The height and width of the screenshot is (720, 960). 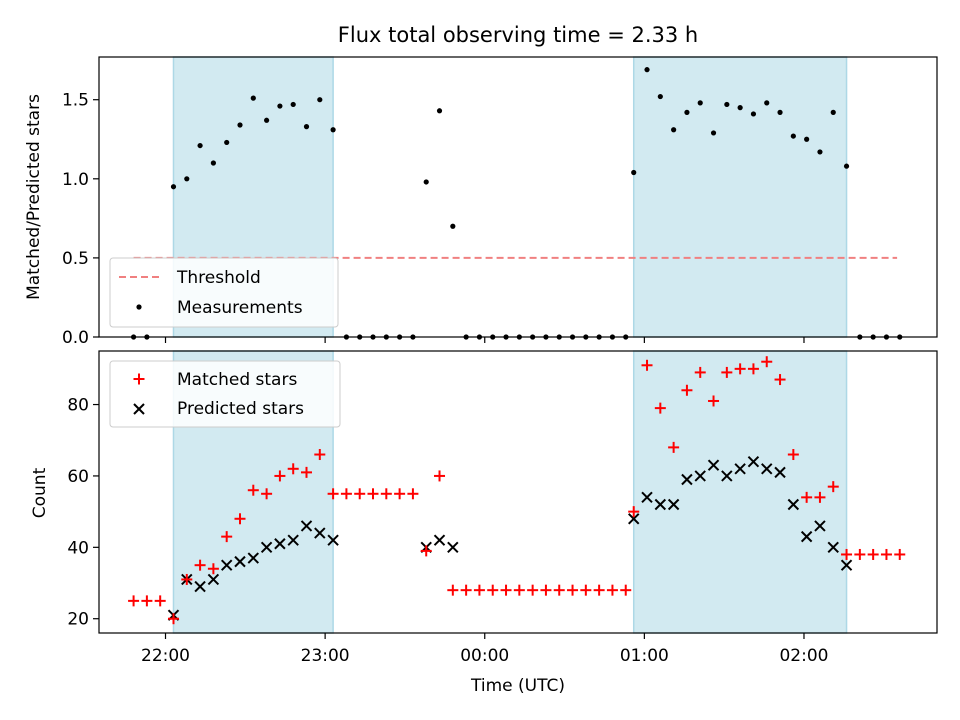 What do you see at coordinates (518, 35) in the screenshot?
I see `figure-title: Flux total observing time = 2.33 h` at bounding box center [518, 35].